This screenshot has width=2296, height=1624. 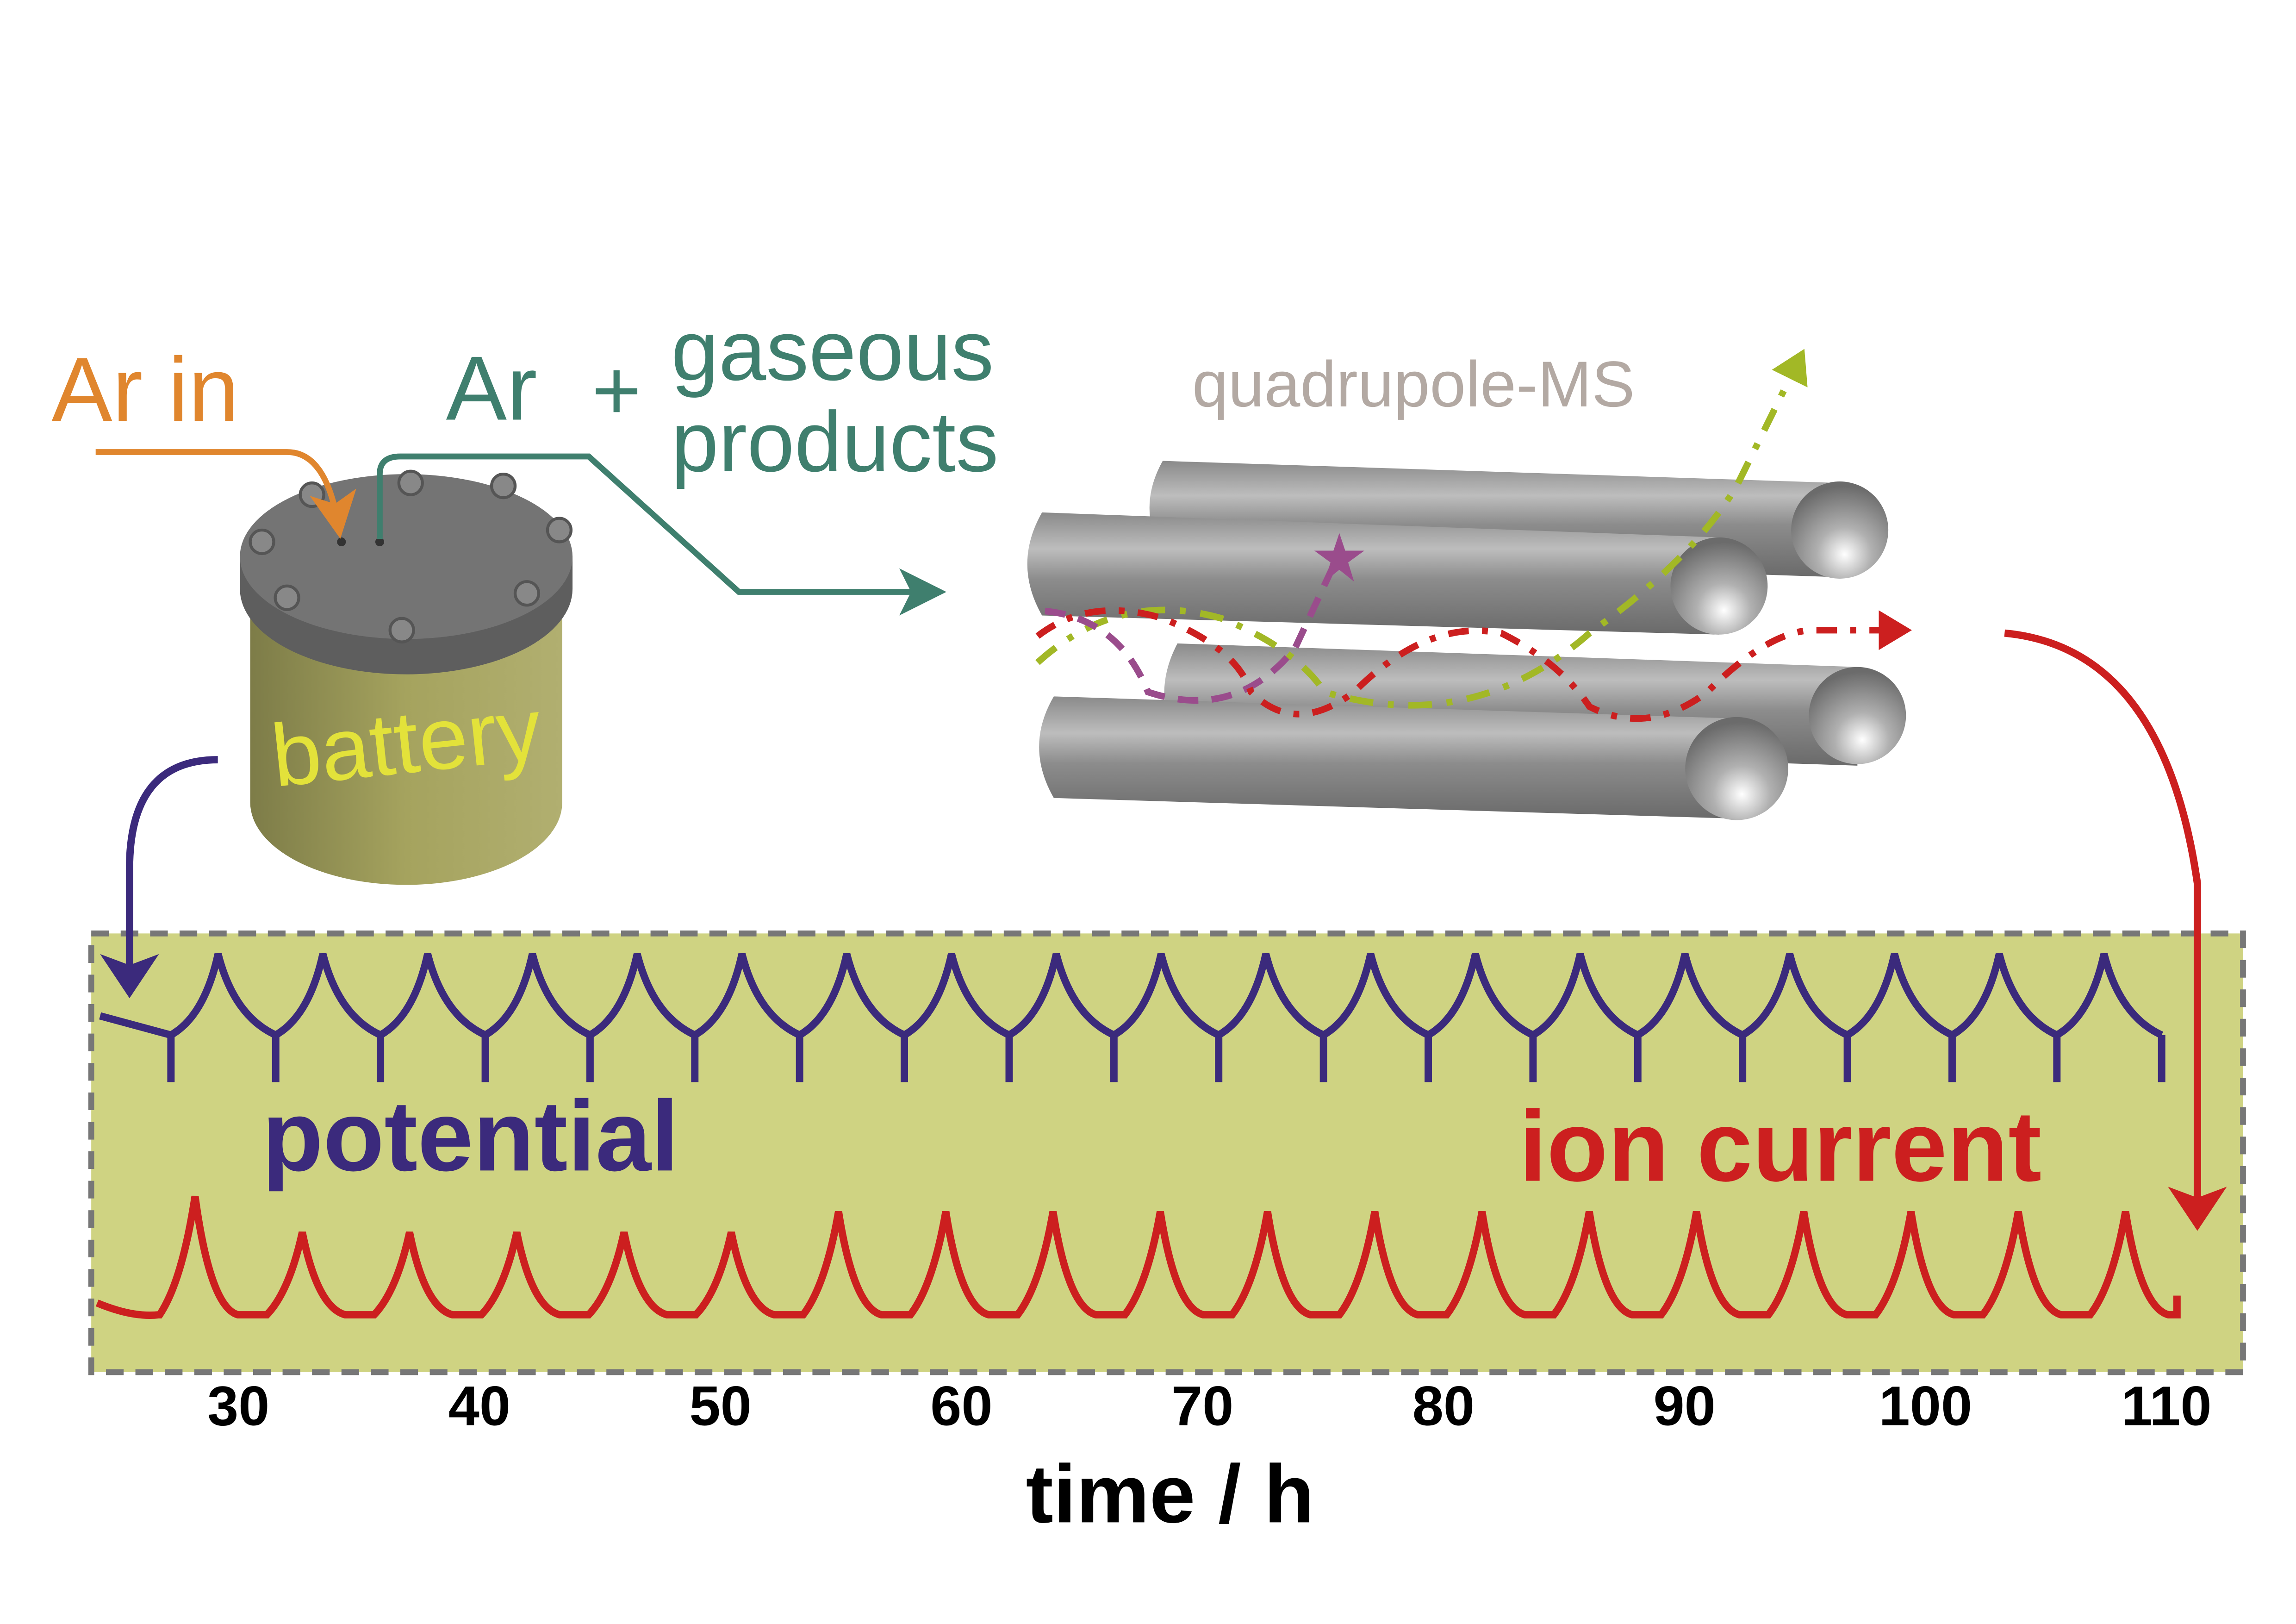 I want to click on ar-in-arrow, so click(x=225, y=494).